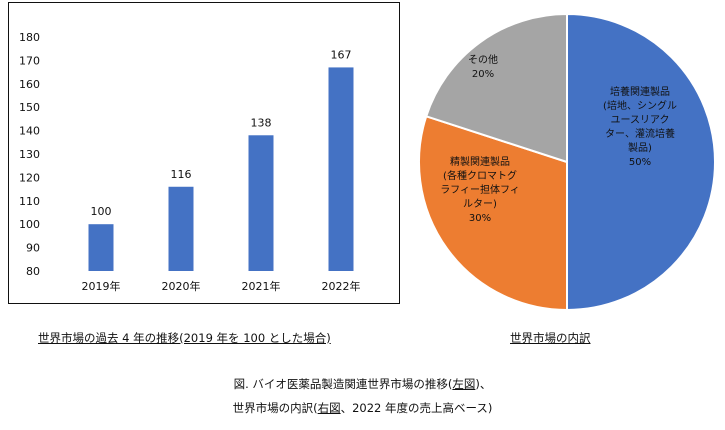 The image size is (725, 430). What do you see at coordinates (181, 174) in the screenshot?
I see `data-label: 116` at bounding box center [181, 174].